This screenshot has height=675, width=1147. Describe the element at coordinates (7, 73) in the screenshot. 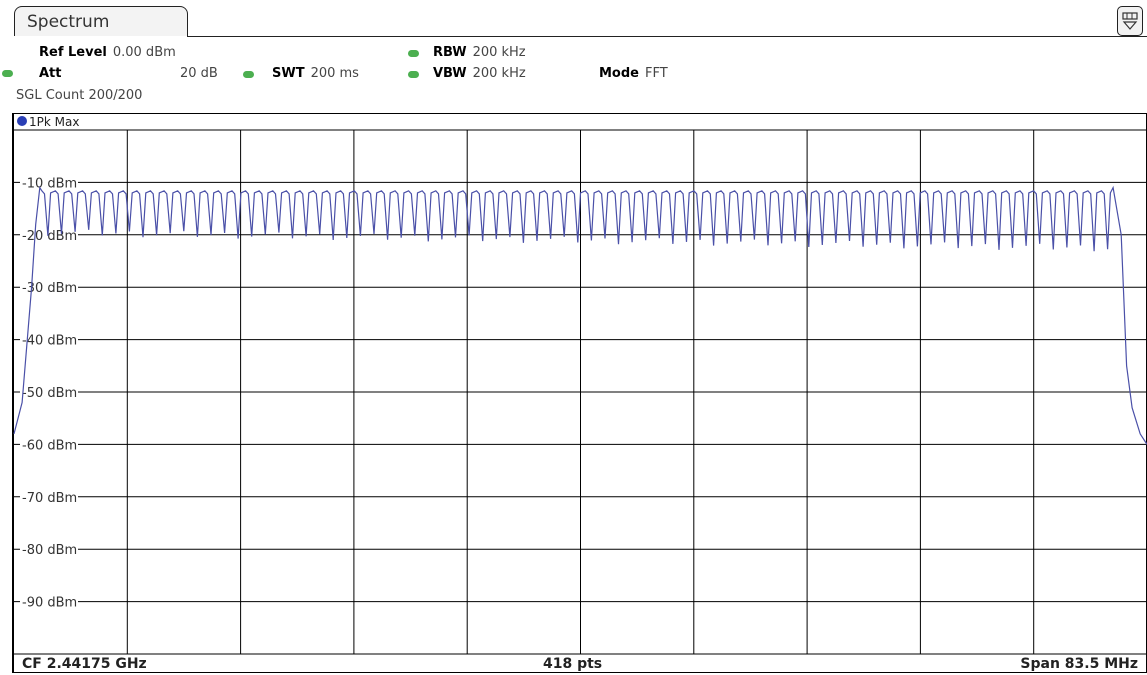

I see `att-indicator` at that location.